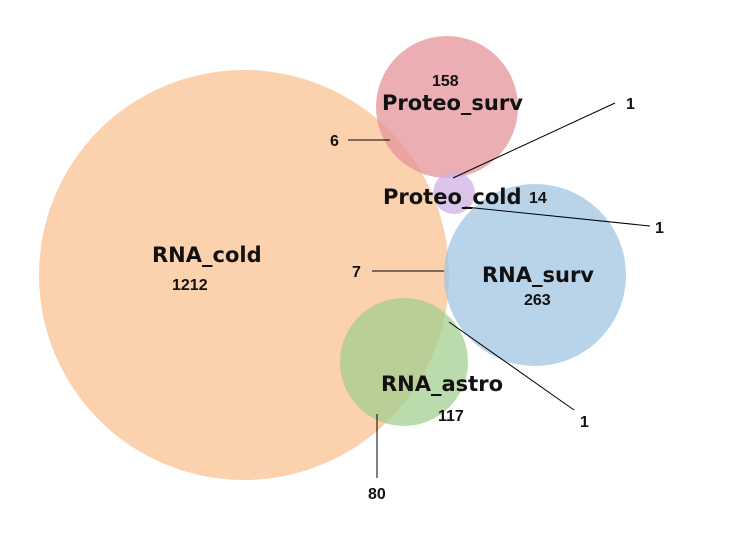 The image size is (729, 555). What do you see at coordinates (538, 198) in the screenshot?
I see `proteo-cold-count: 14` at bounding box center [538, 198].